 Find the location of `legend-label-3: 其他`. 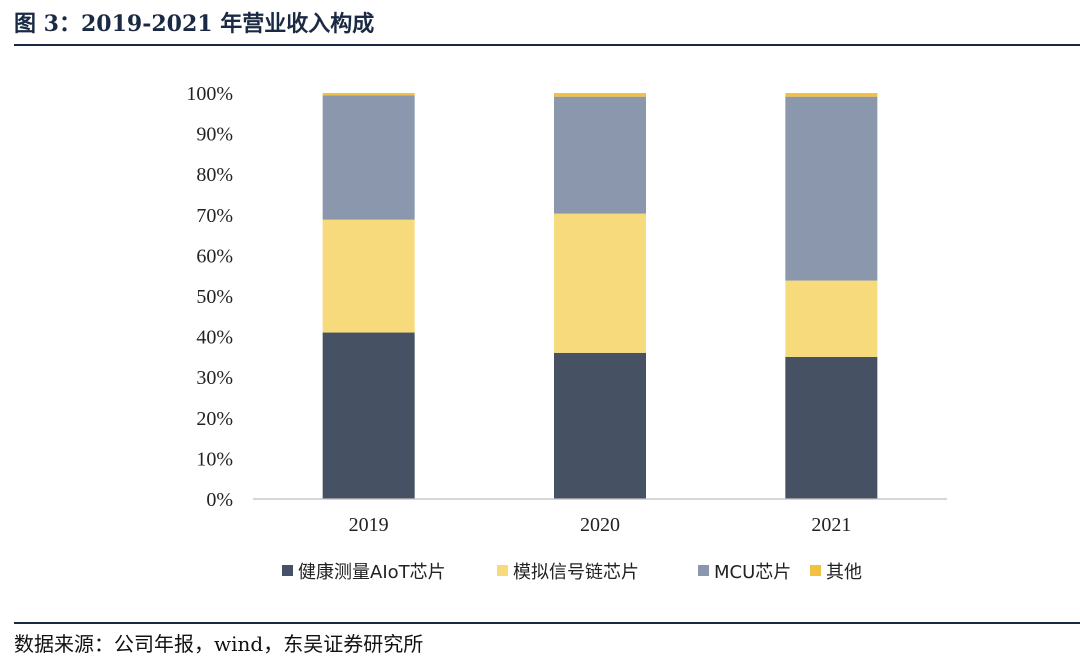

legend-label-3: 其他 is located at coordinates (844, 572).